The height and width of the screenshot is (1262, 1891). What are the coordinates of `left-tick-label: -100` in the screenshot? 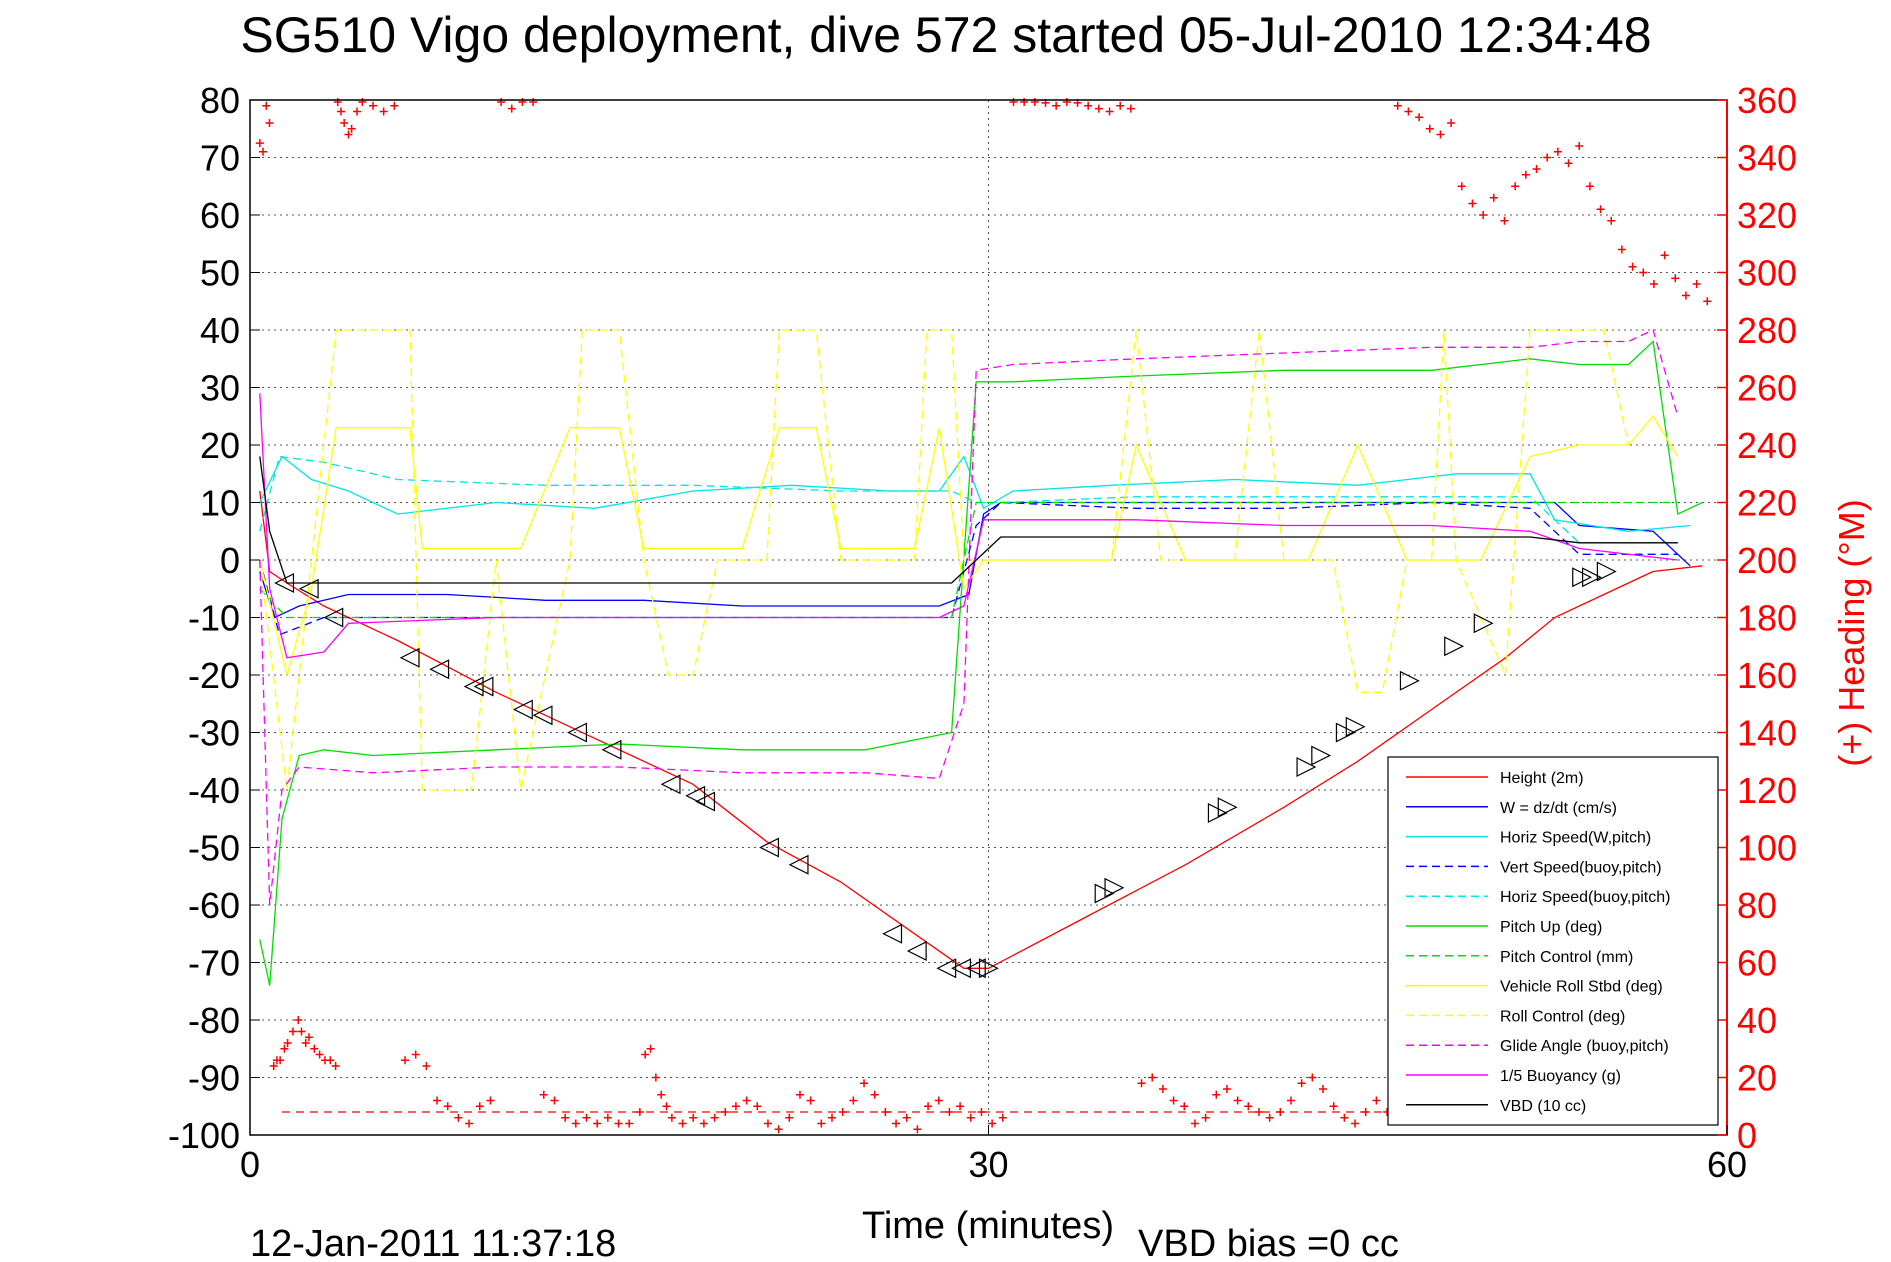 It's located at (204, 1135).